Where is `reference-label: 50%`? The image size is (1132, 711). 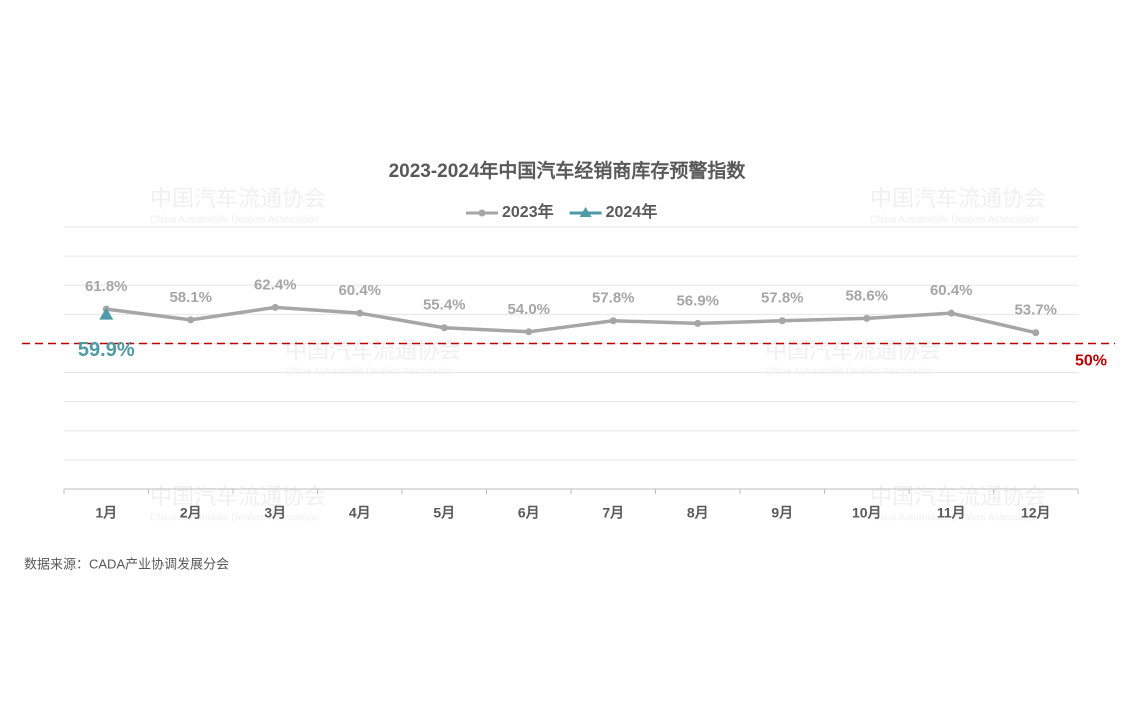 reference-label: 50% is located at coordinates (1091, 361).